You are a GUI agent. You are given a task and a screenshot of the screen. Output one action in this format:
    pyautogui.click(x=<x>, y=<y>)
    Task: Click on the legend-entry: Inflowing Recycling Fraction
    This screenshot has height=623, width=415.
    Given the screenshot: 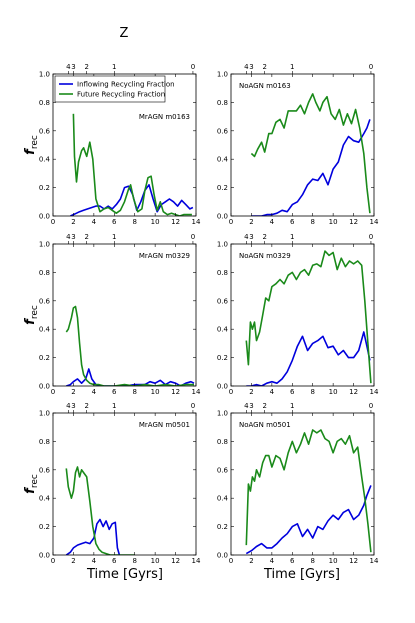 What is the action you would take?
    pyautogui.click(x=126, y=85)
    